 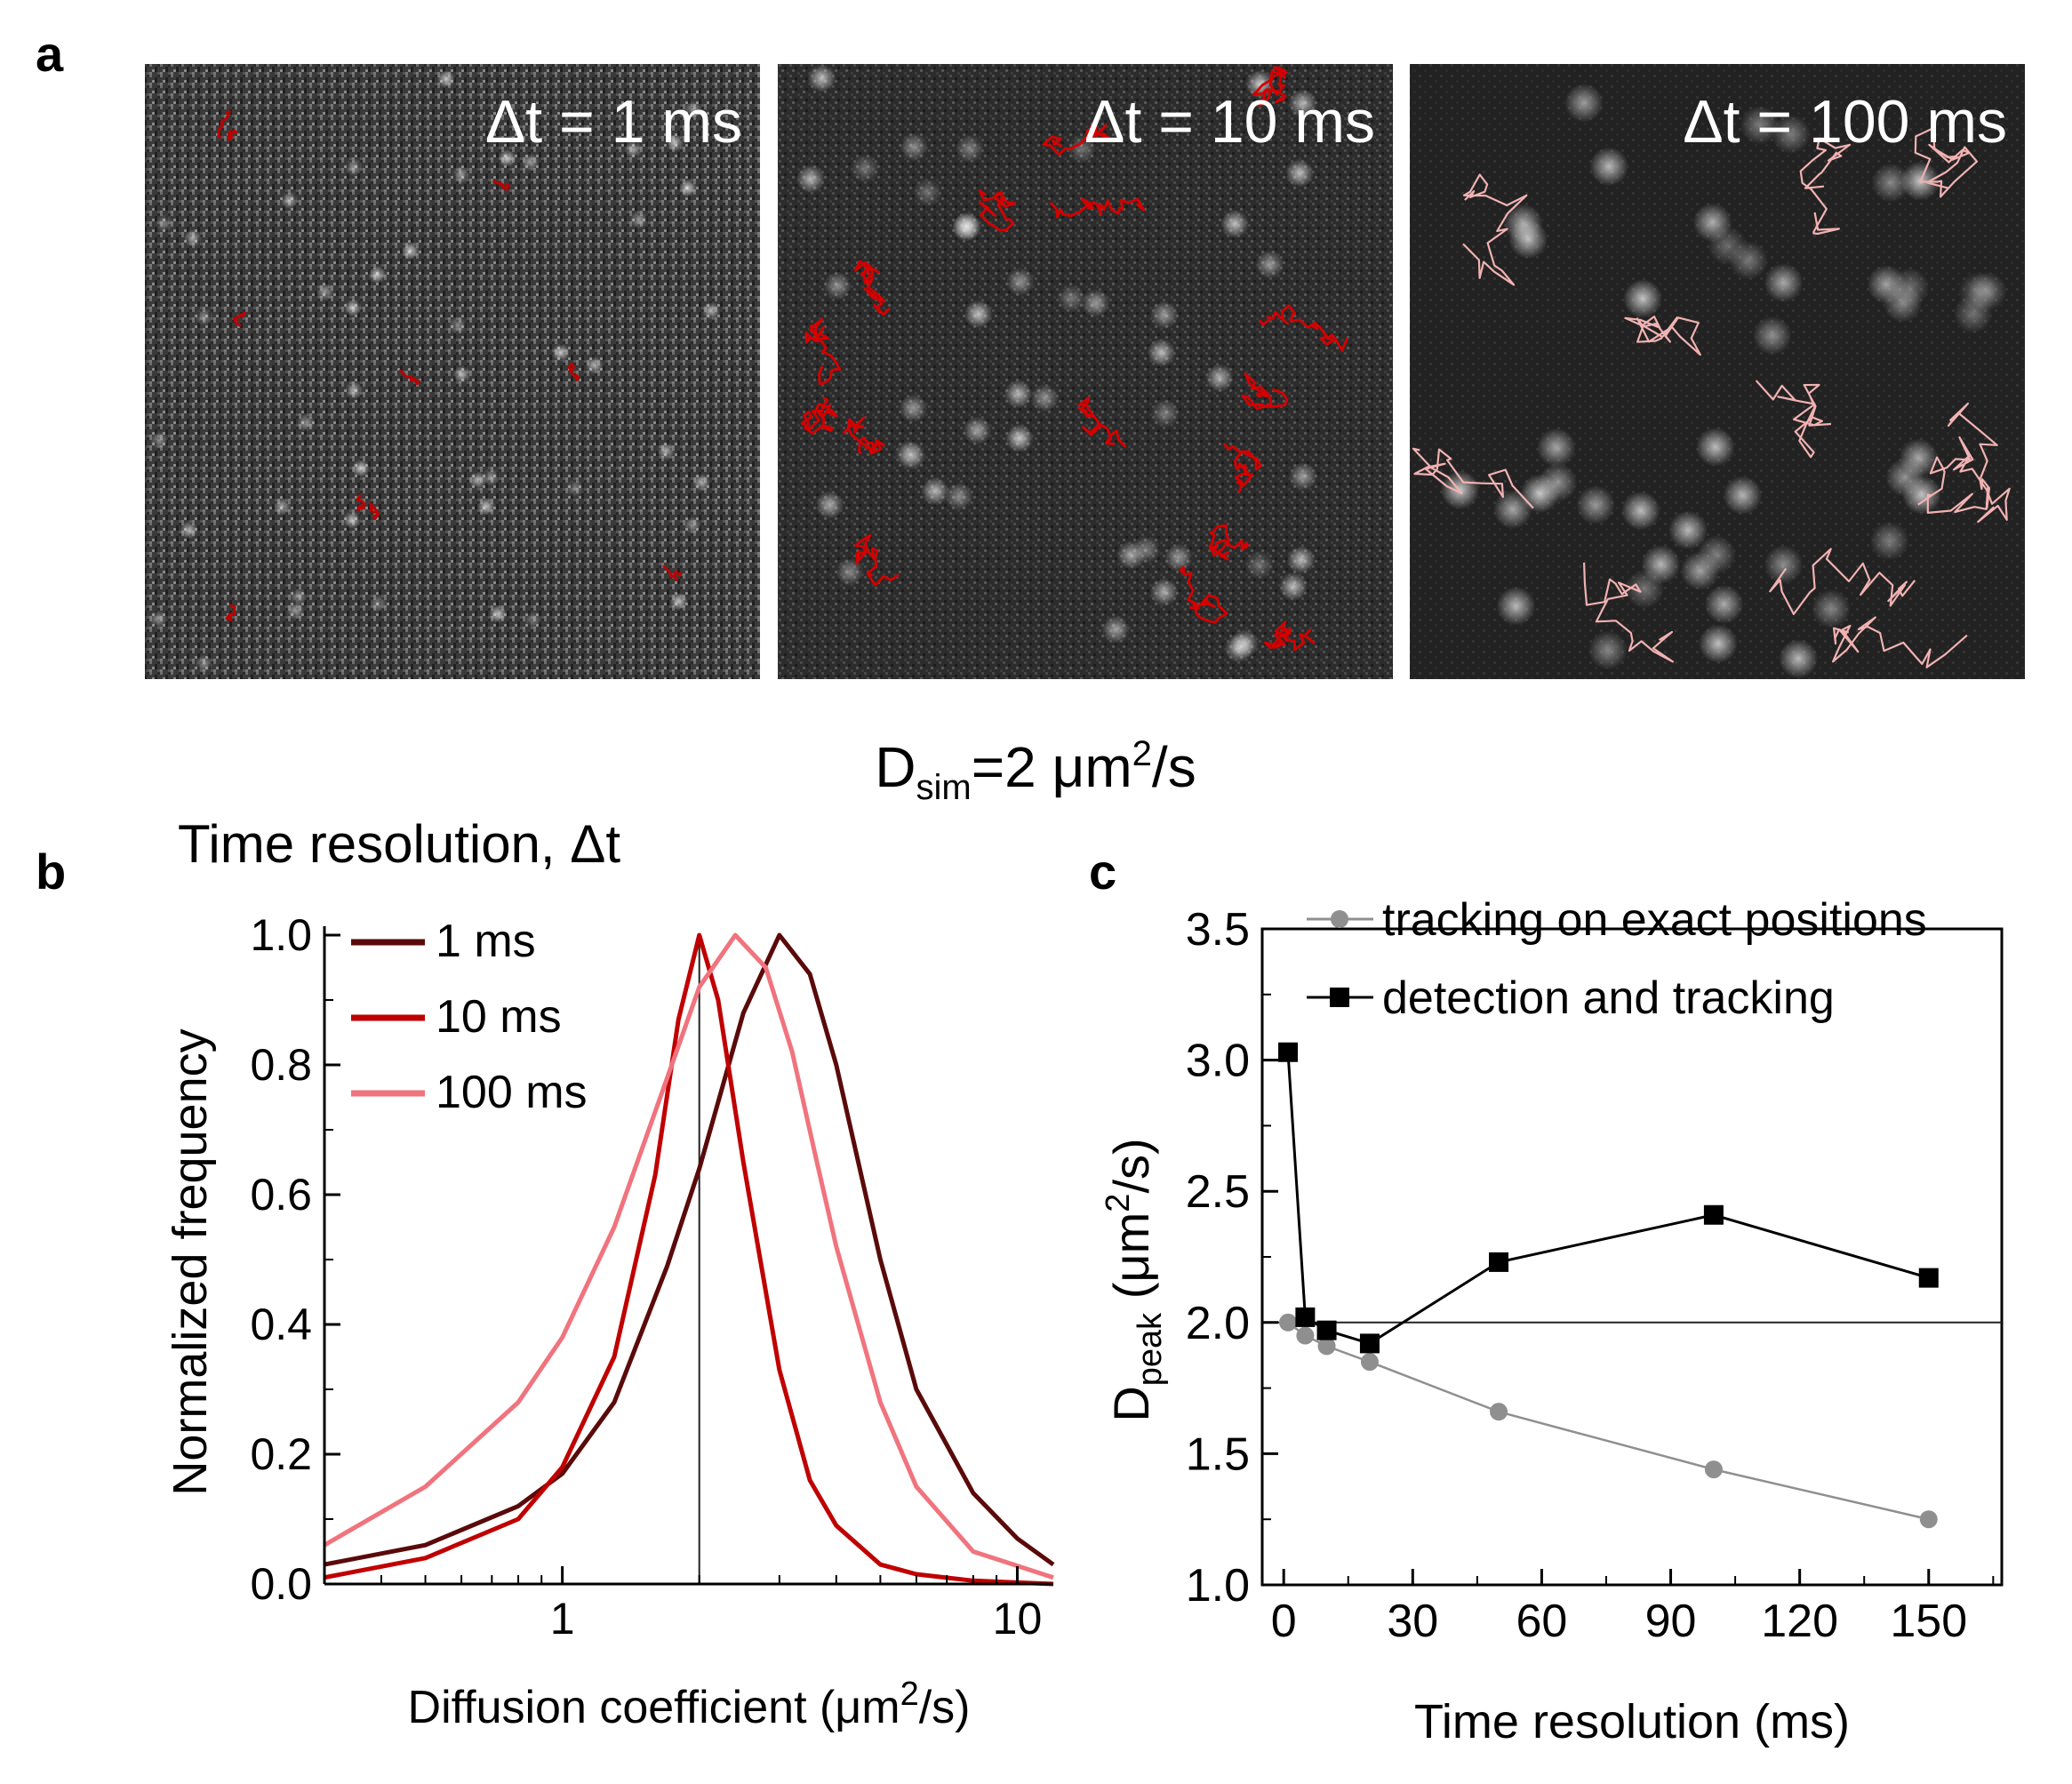 What do you see at coordinates (281, 1065) in the screenshot?
I see `y-tick-label: 0.8` at bounding box center [281, 1065].